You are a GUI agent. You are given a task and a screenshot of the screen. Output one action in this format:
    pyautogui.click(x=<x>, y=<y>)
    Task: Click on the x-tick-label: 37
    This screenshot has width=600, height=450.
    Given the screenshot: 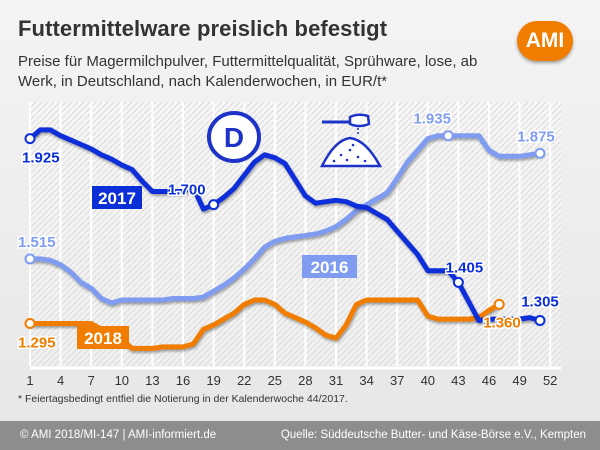 What is the action you would take?
    pyautogui.click(x=397, y=380)
    